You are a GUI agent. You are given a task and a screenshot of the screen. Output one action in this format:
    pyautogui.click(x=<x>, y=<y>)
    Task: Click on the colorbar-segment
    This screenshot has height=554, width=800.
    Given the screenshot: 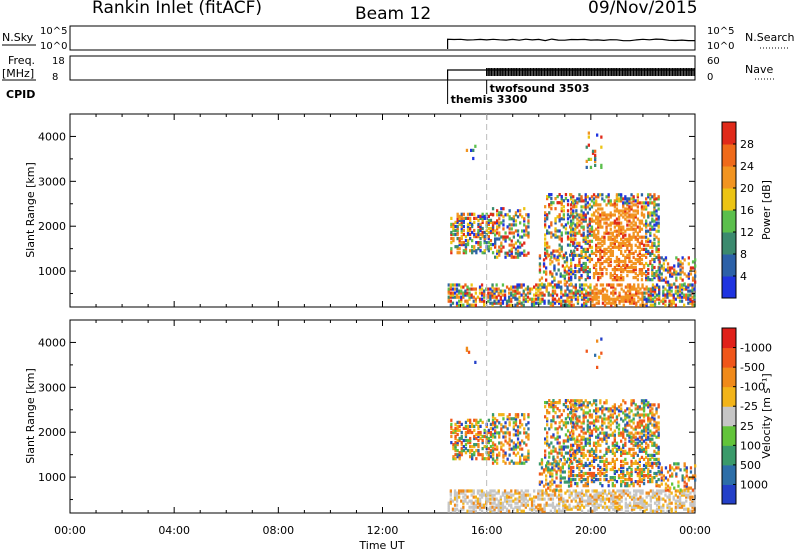 What is the action you would take?
    pyautogui.click(x=729, y=133)
    